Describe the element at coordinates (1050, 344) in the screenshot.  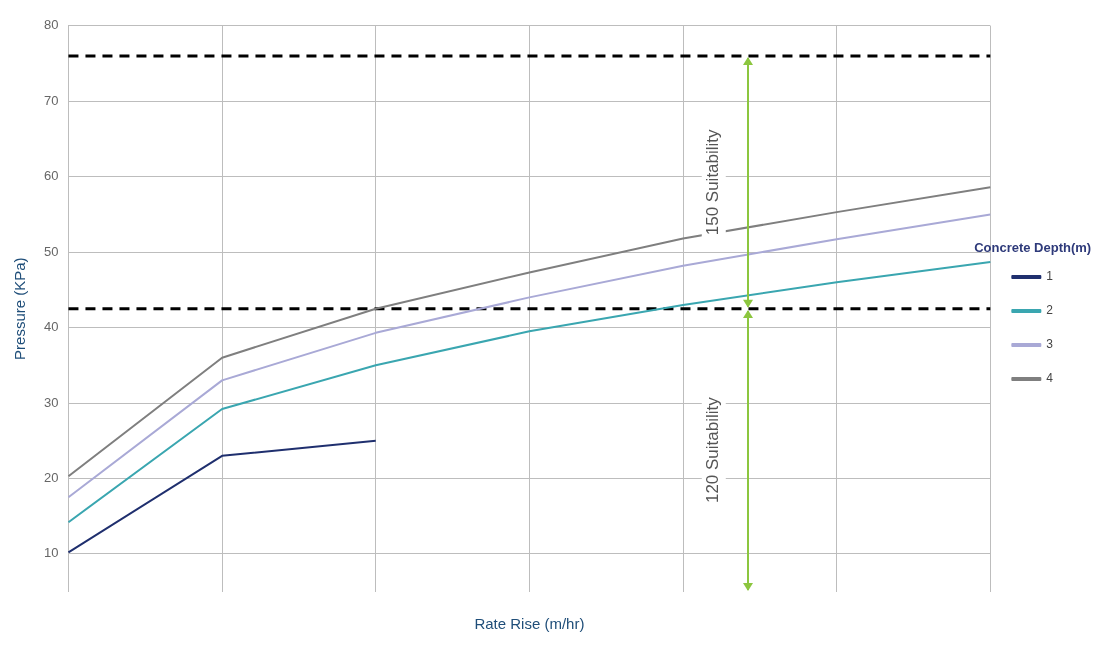
I see `legend-label: 3` at that location.